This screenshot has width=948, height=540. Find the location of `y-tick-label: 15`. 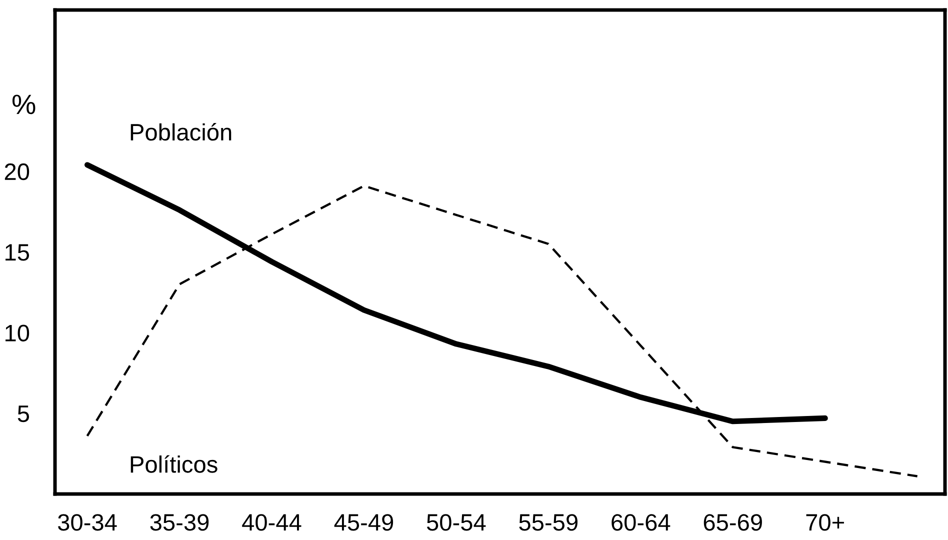

y-tick-label: 15 is located at coordinates (18, 252).